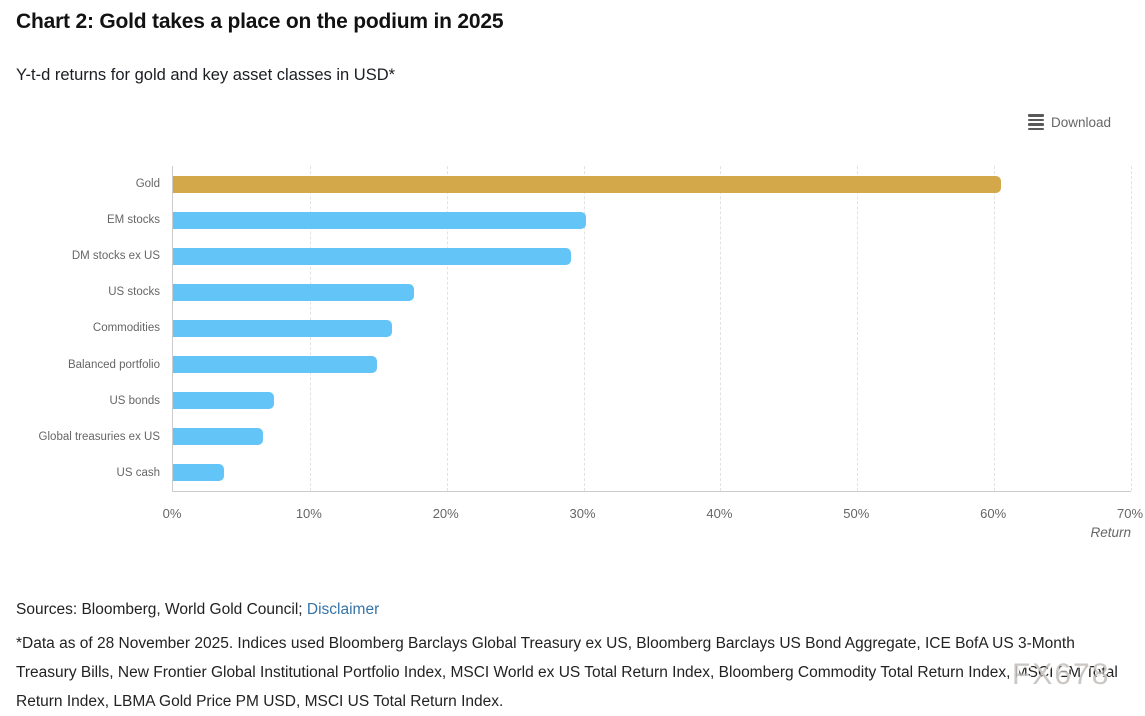 The width and height of the screenshot is (1145, 716). Describe the element at coordinates (134, 400) in the screenshot. I see `category-label: US bonds` at that location.